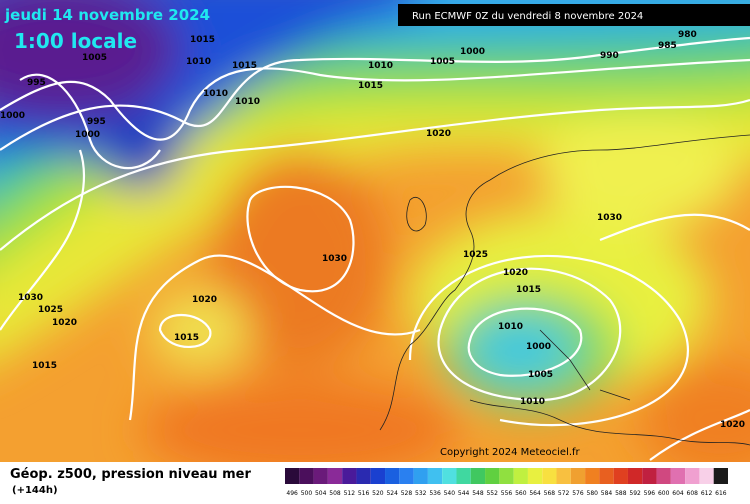 This screenshot has width=750, height=504. What do you see at coordinates (527, 16) in the screenshot?
I see `run-info: Run ECMWF 0Z du vendredi 8 novembre 2024` at bounding box center [527, 16].